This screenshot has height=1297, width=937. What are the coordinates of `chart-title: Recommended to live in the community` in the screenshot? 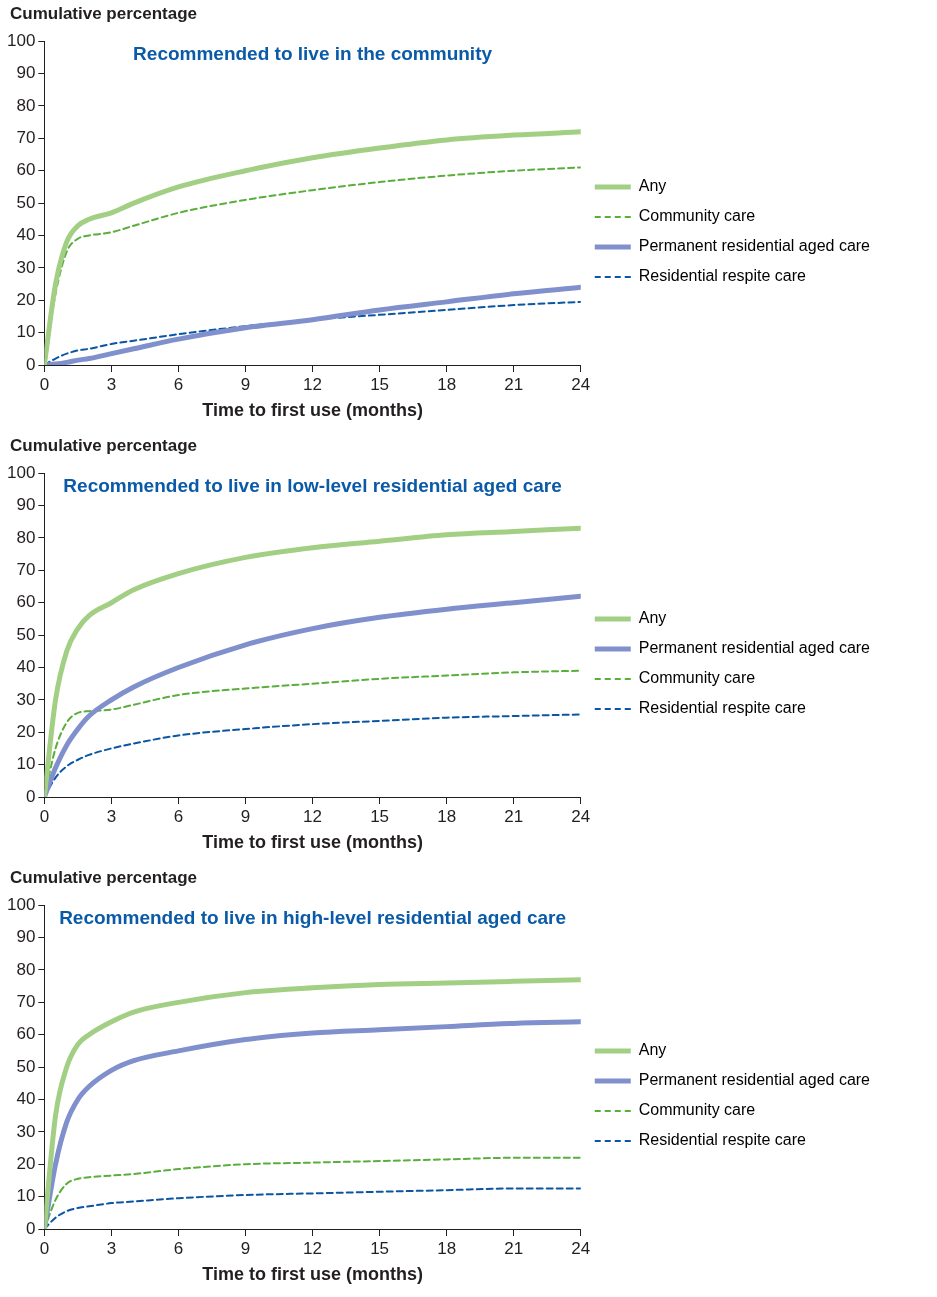 It's located at (313, 53).